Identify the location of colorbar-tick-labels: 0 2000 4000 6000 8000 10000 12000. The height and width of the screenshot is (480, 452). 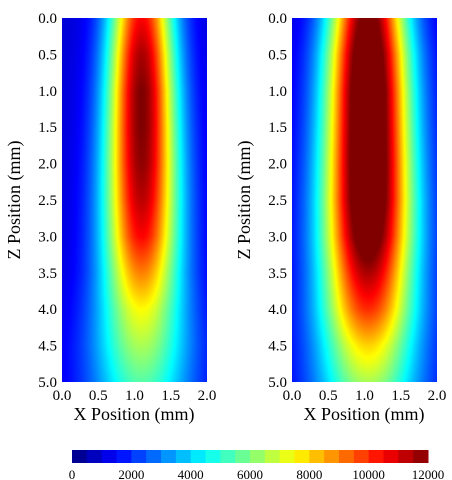
(257, 473).